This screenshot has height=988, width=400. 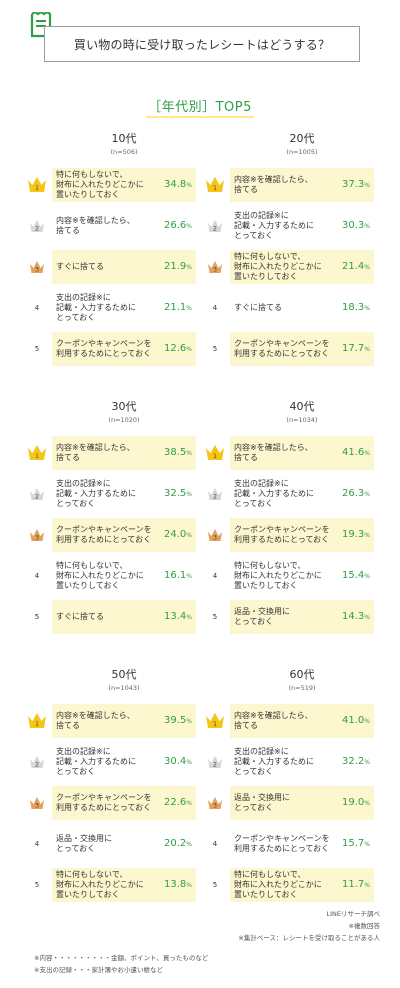 I want to click on percentage-label: 22.6%, so click(x=172, y=803).